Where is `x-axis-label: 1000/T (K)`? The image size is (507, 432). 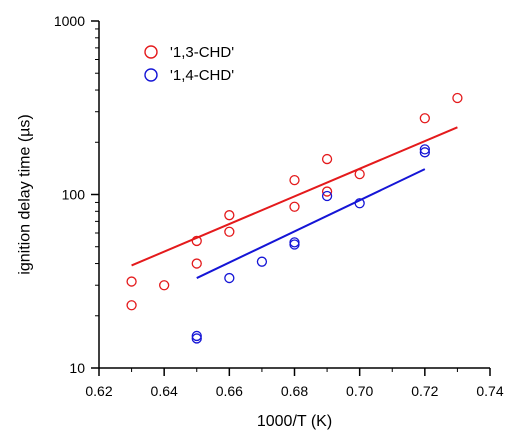 x-axis-label: 1000/T (K) is located at coordinates (294, 421).